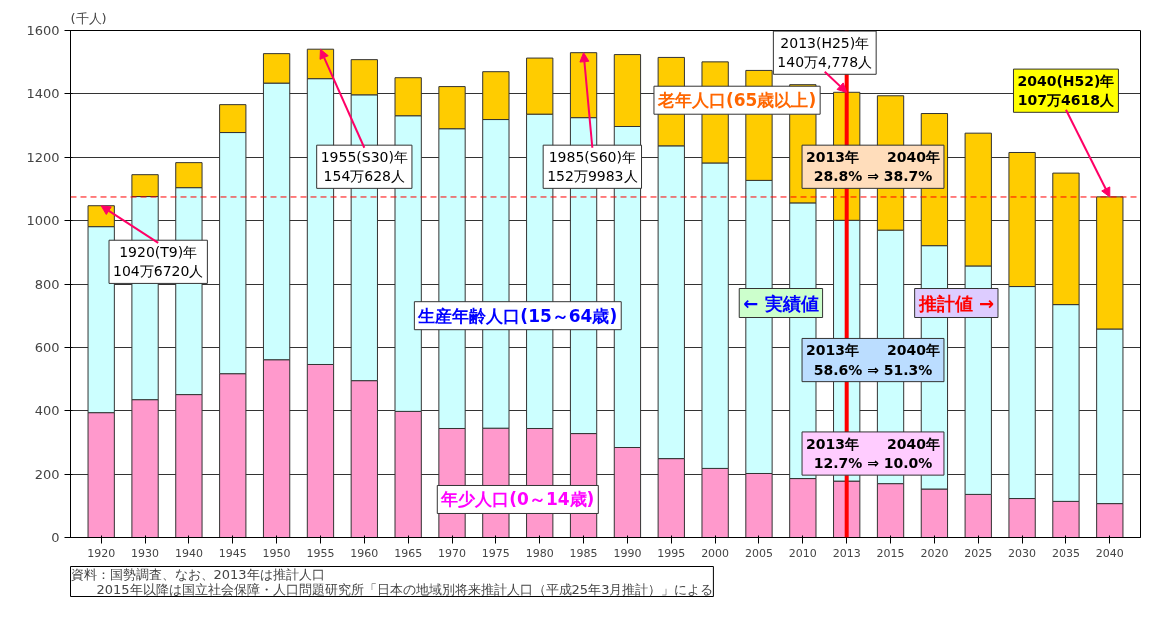 The image size is (1168, 640). I want to click on x-tick-label: 1960, so click(364, 553).